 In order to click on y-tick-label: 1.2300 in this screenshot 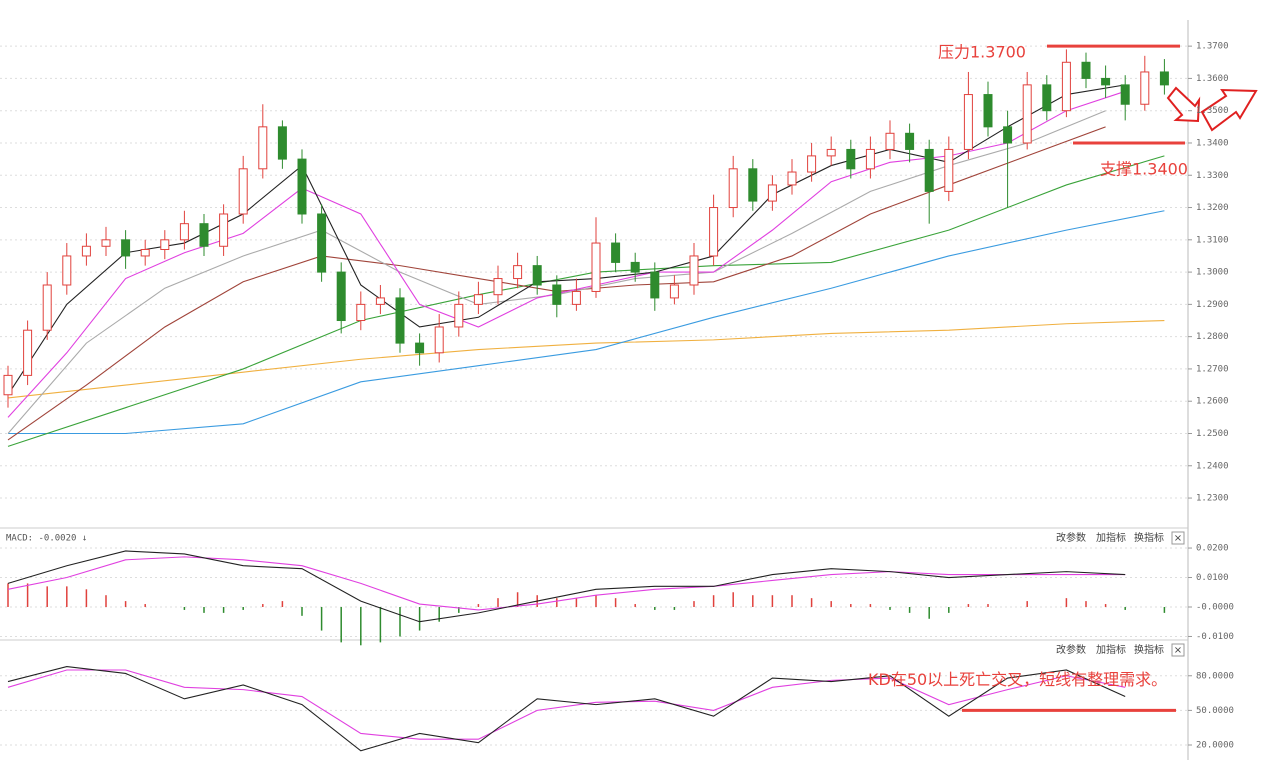, I will do `click(1212, 499)`.